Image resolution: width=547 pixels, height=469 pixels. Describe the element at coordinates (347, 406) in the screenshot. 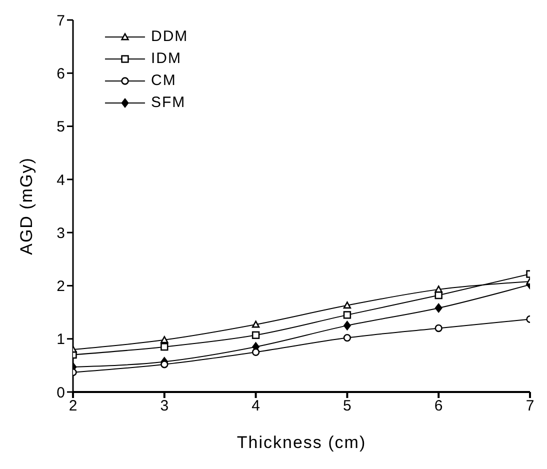

I see `x-tick-label: 5` at that location.